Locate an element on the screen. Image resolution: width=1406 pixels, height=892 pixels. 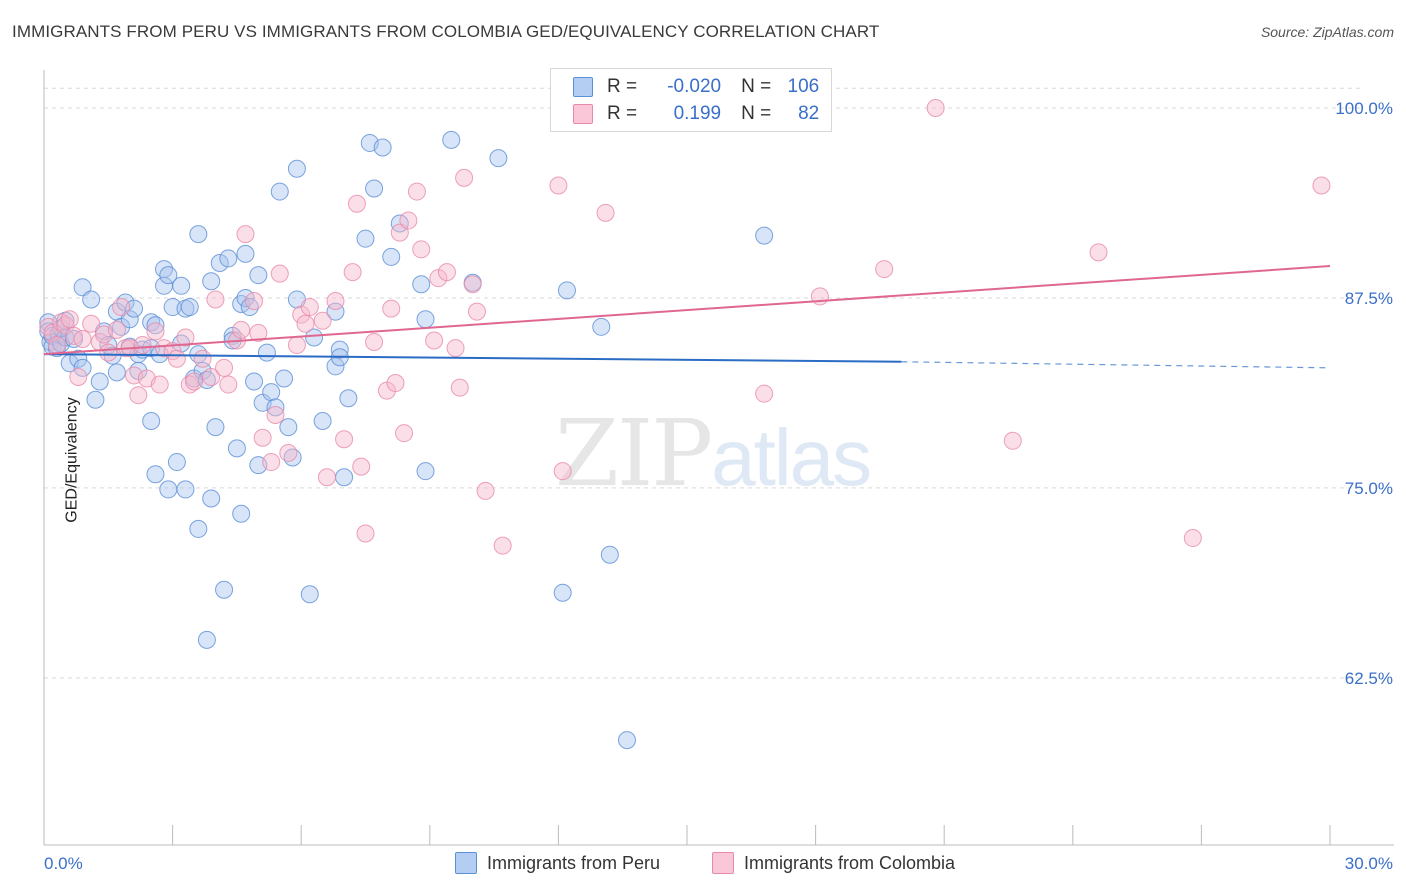
legend-row-peru: R = -0.020 N = 106 is located at coordinates (696, 87).